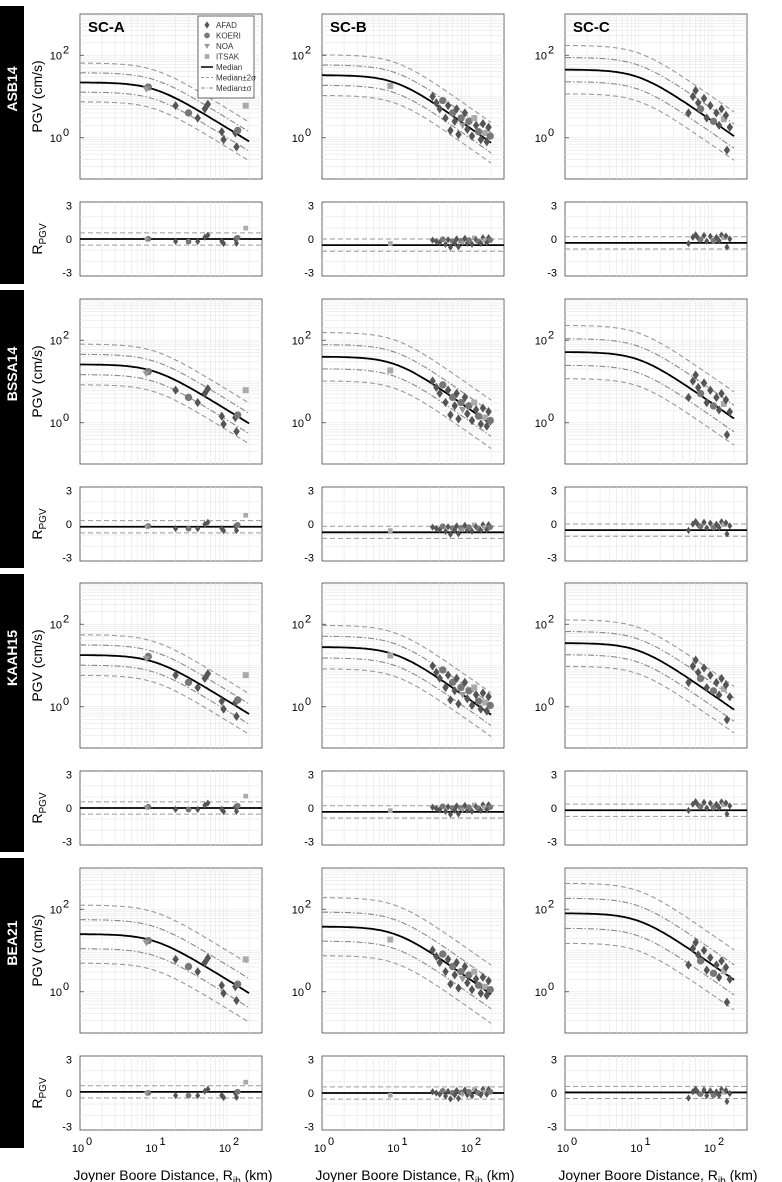 The height and width of the screenshot is (1182, 782). Describe the element at coordinates (12, 88) in the screenshot. I see `row-label-asb14: ASB14` at that location.